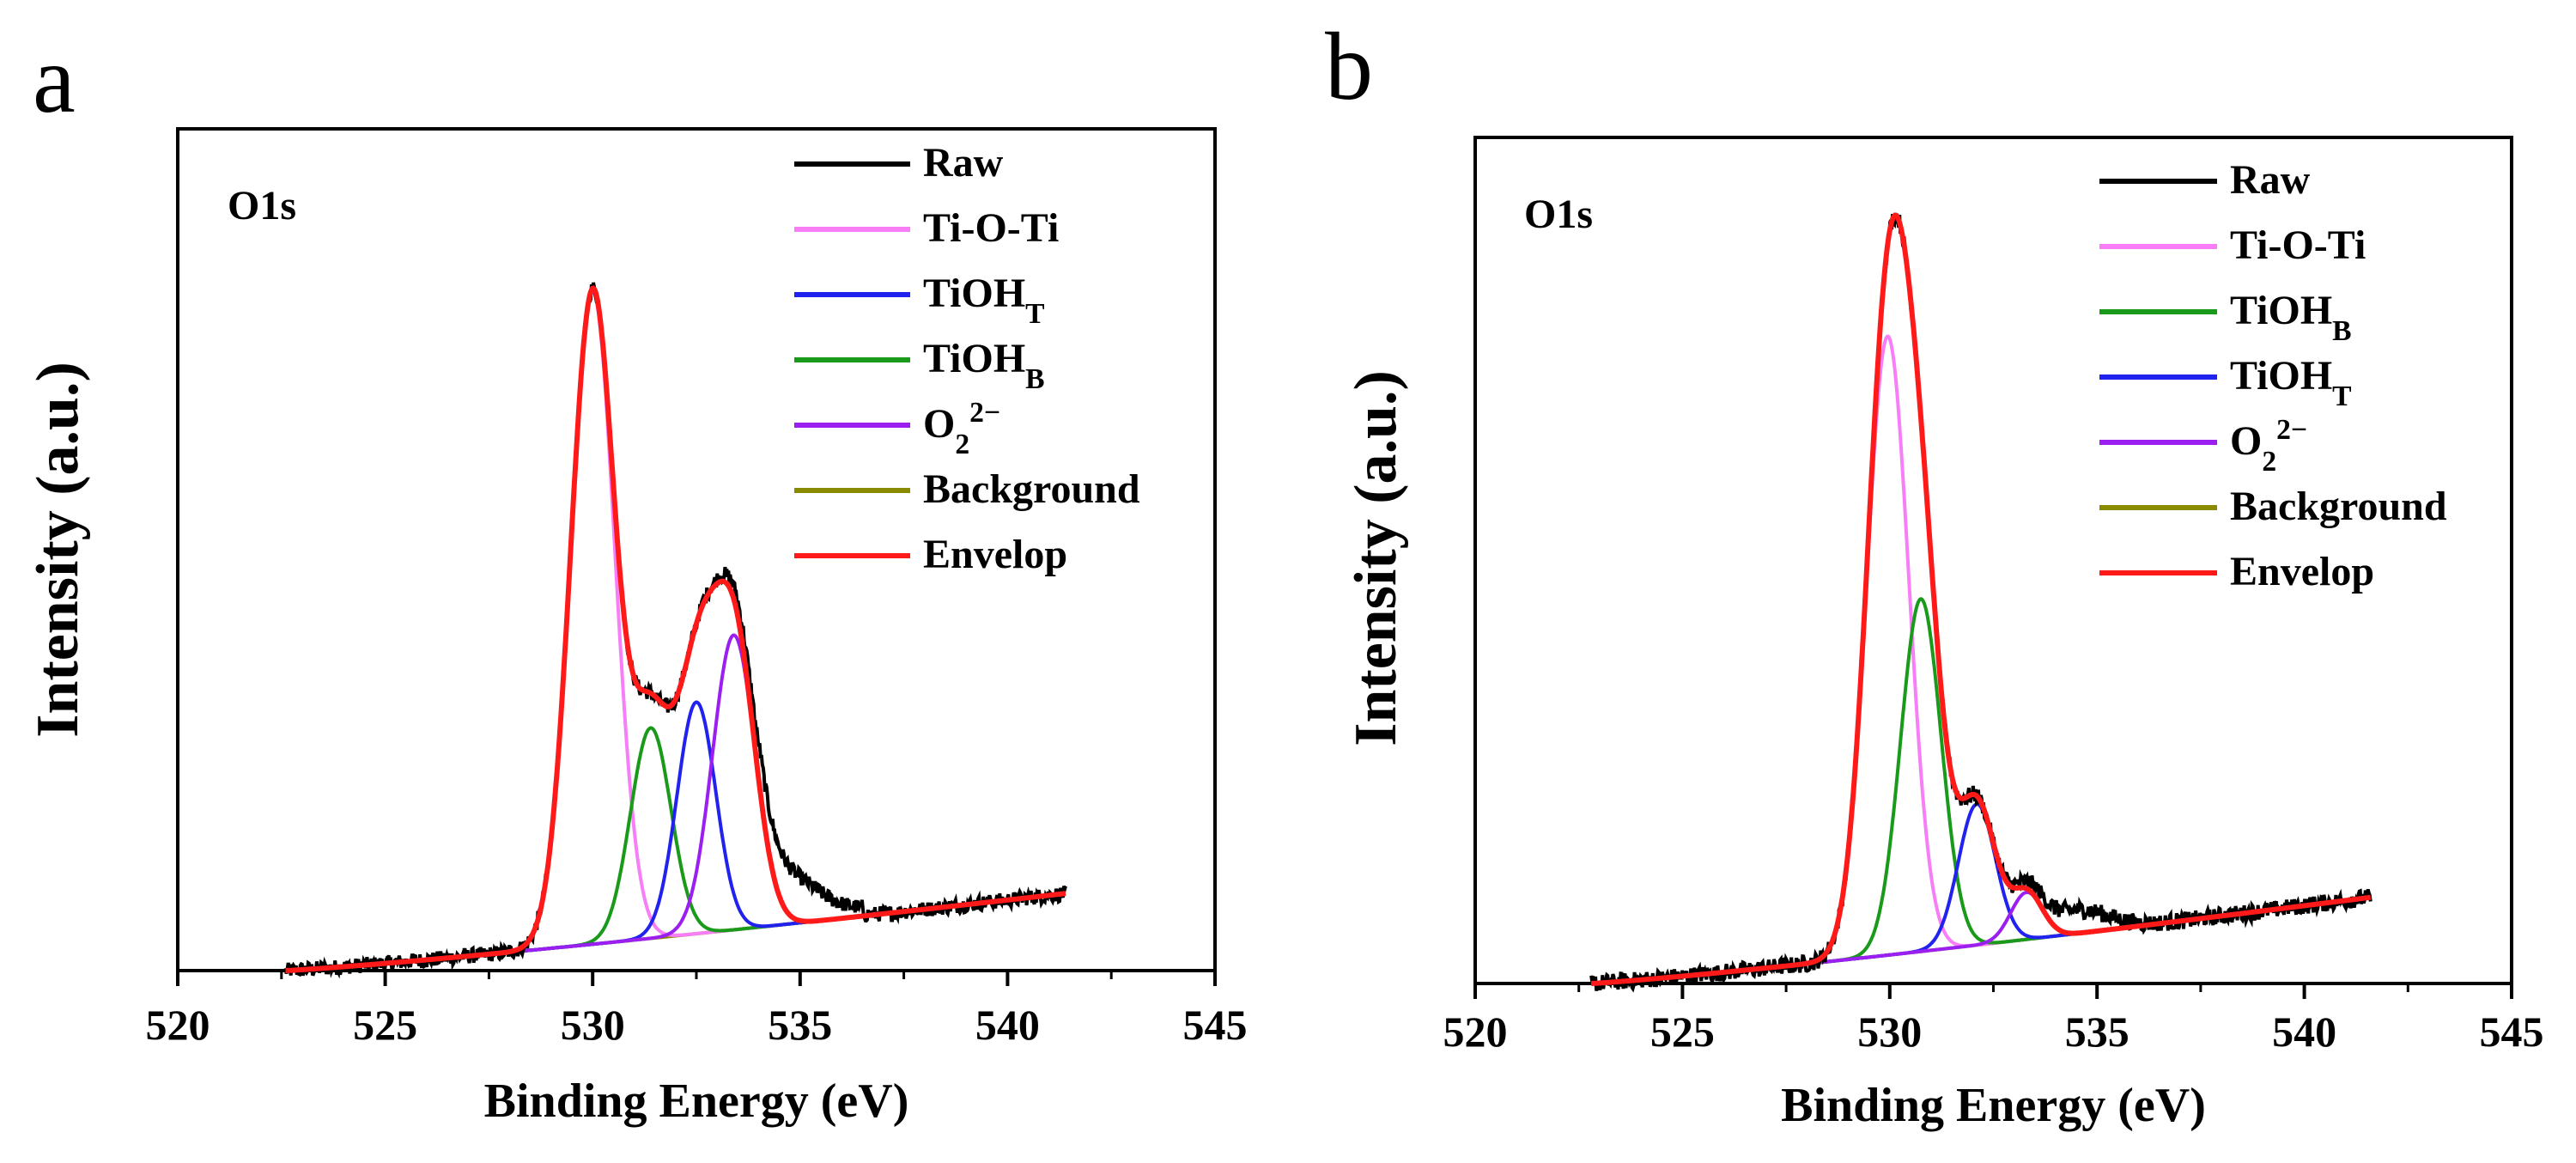 The height and width of the screenshot is (1163, 2576). What do you see at coordinates (1981, 893) in the screenshot?
I see `series-tioht` at bounding box center [1981, 893].